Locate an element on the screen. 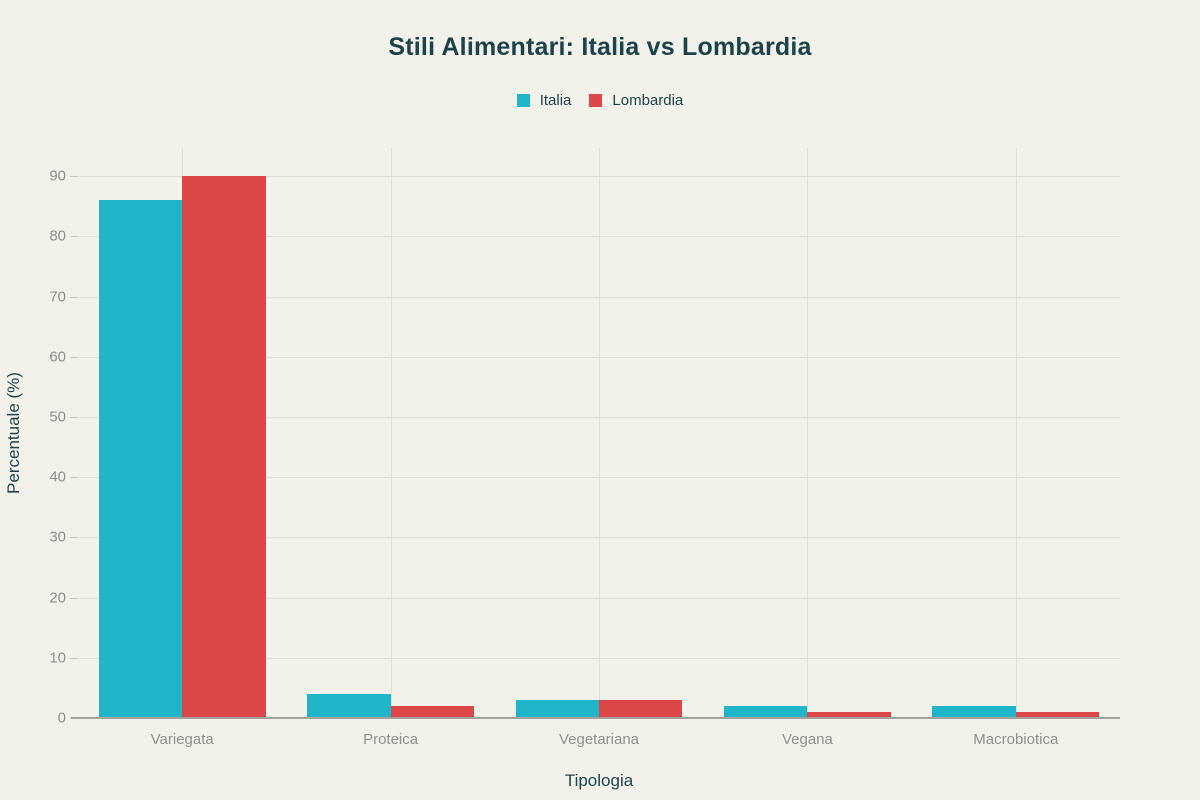 This screenshot has height=800, width=1200. bar-italia-proteica is located at coordinates (349, 705).